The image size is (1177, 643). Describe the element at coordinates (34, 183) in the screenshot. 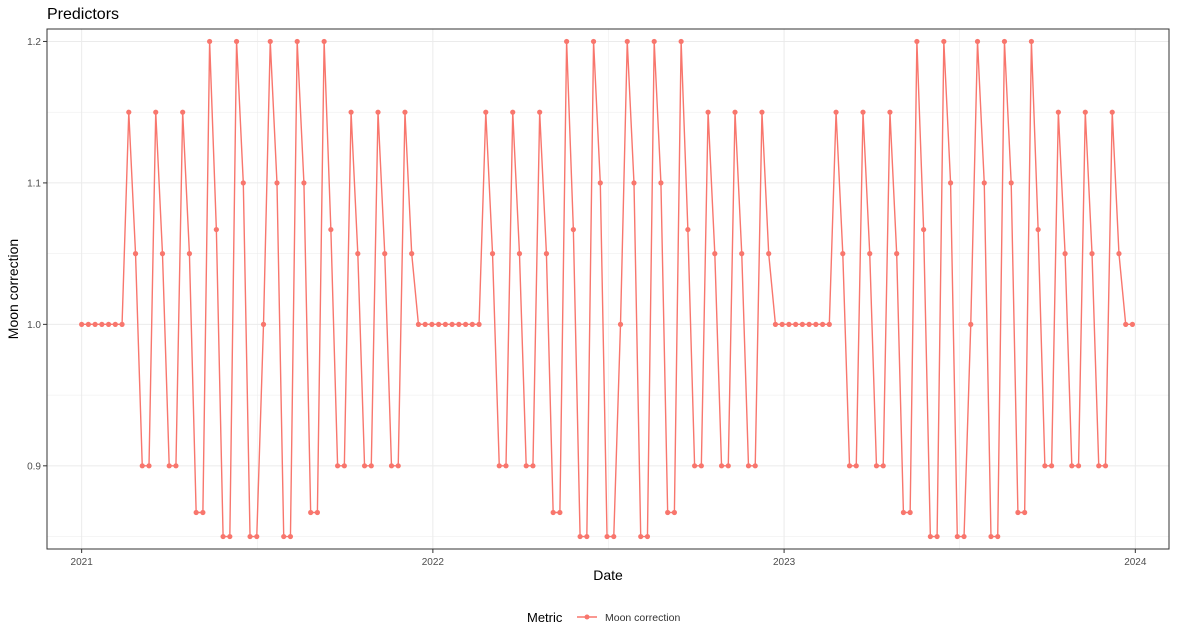

I see `y-tick-label: 1.1` at that location.